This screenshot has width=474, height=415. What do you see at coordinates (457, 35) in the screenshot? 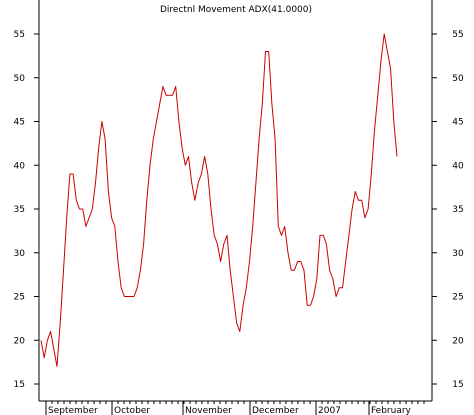
I see `y-tick-label-right: 55` at bounding box center [457, 35].